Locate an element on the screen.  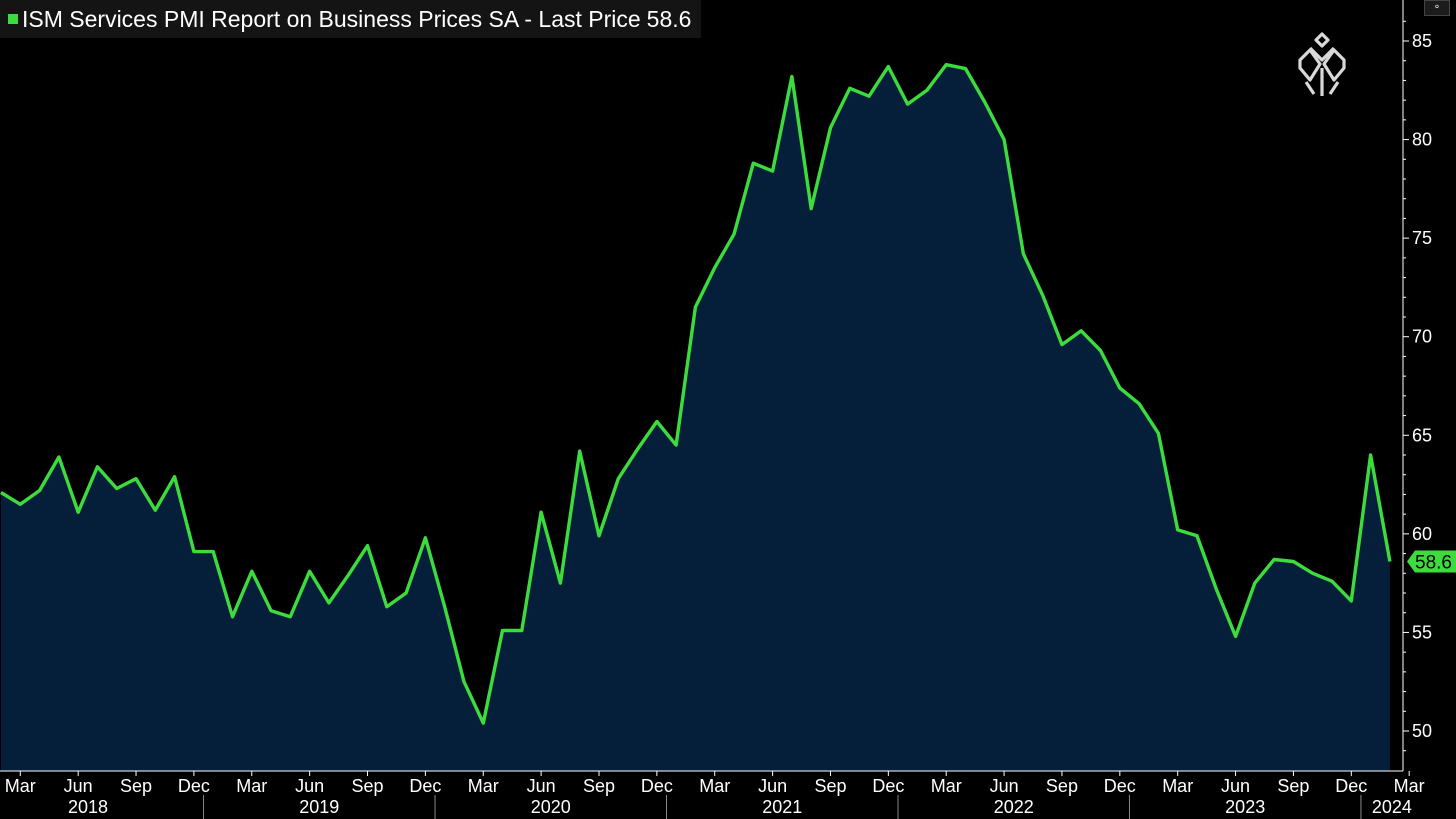
year-label: 2021 is located at coordinates (782, 807).